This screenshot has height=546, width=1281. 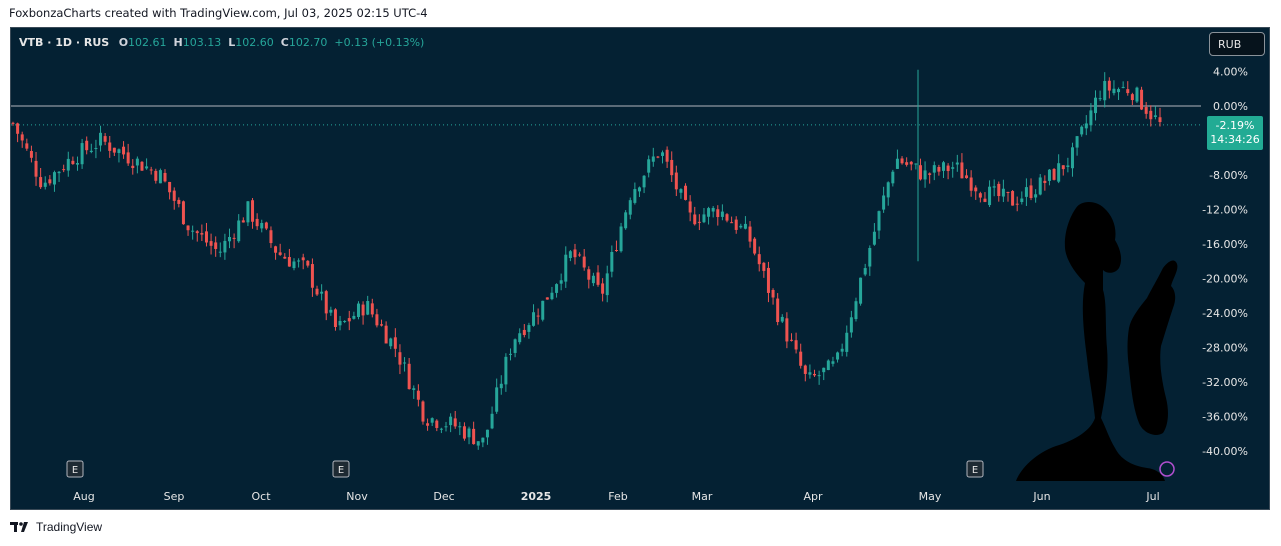 I want to click on y-tick-label: -20.00%, so click(x=1225, y=279).